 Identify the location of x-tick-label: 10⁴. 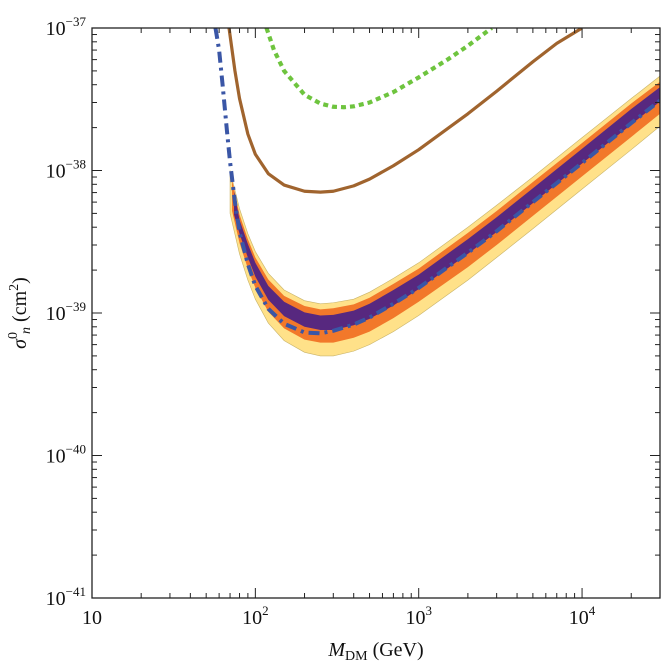
(582, 616).